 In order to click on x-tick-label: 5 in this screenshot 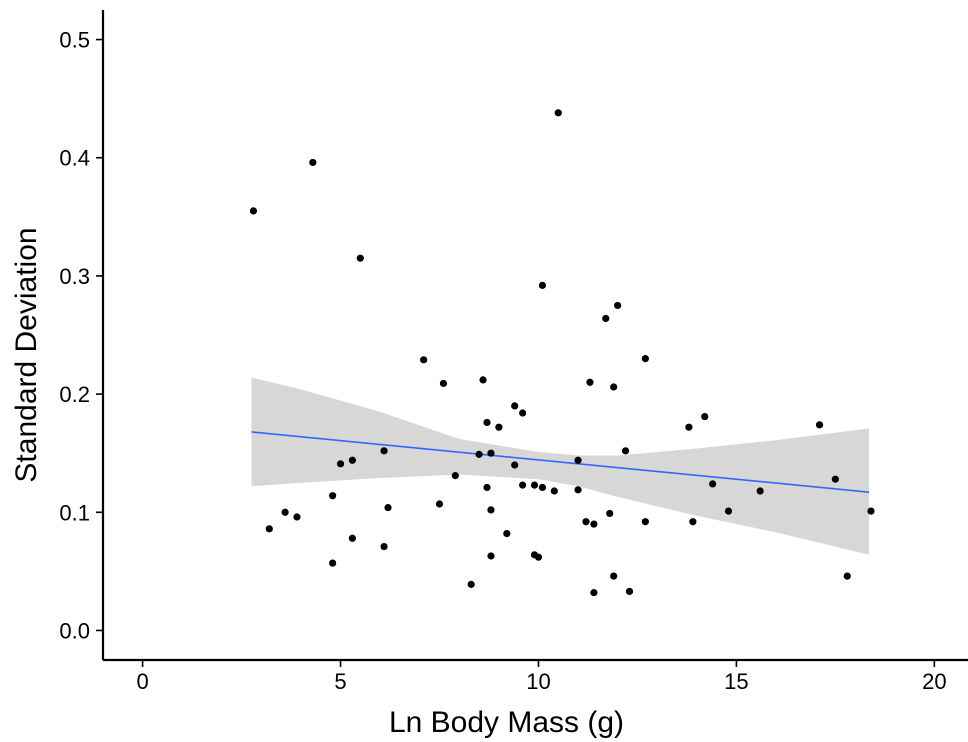, I will do `click(340, 681)`.